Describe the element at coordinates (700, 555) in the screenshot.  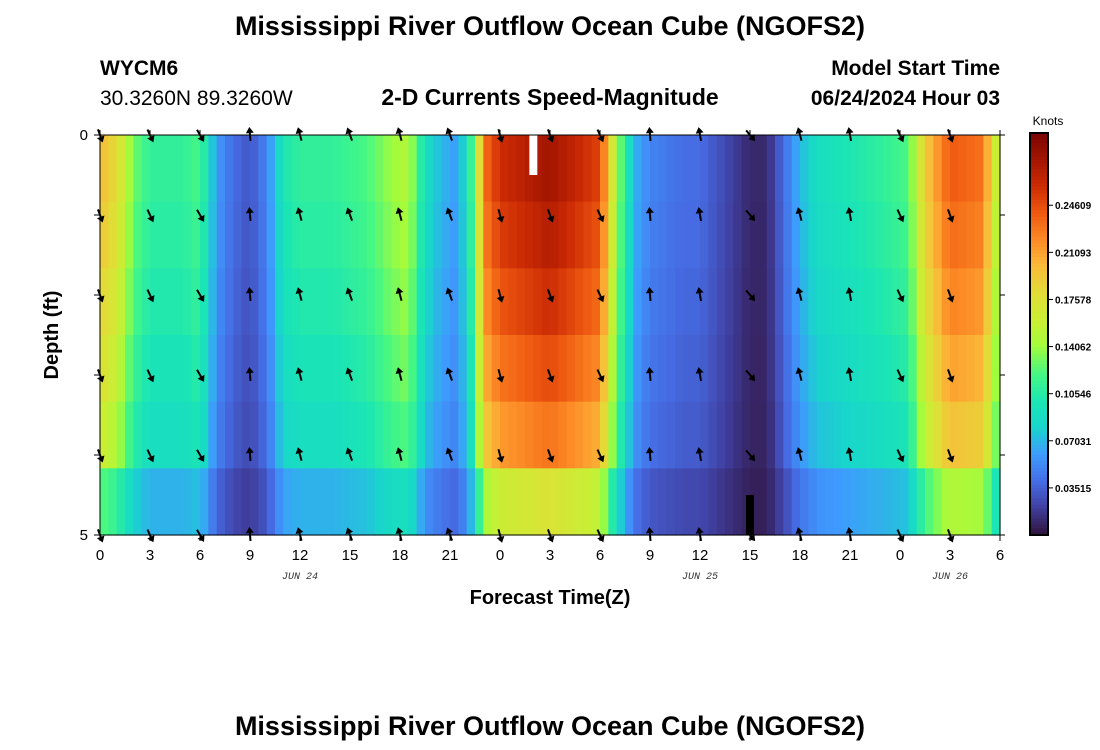
I see `x-tick-label: 12` at that location.